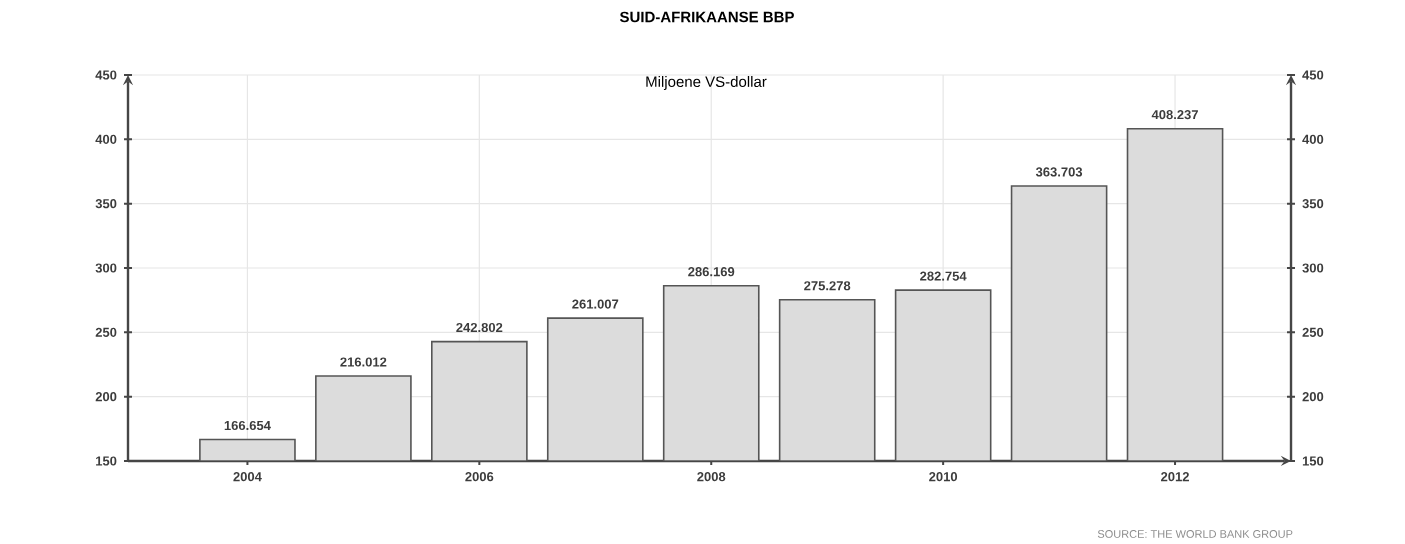  I want to click on chart-subtitle: Miljoene VS-dollar, so click(706, 83).